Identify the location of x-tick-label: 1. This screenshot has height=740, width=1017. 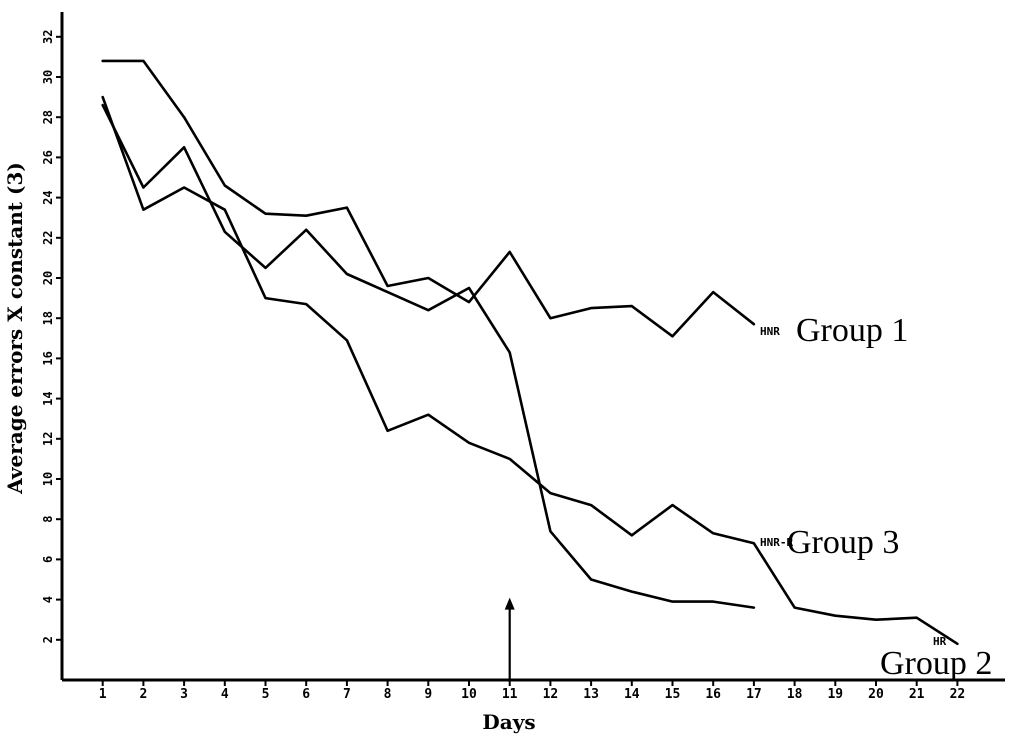
(103, 694).